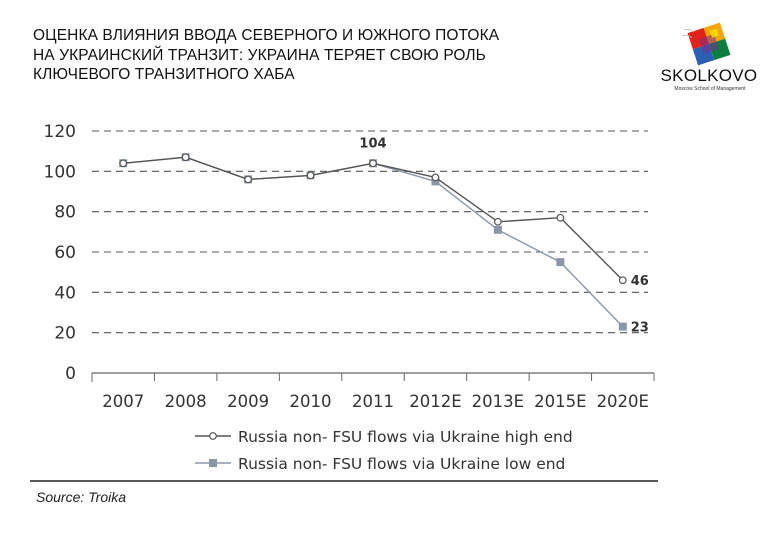 Image resolution: width=780 pixels, height=540 pixels. I want to click on y-tick-label-100: 100, so click(60, 172).